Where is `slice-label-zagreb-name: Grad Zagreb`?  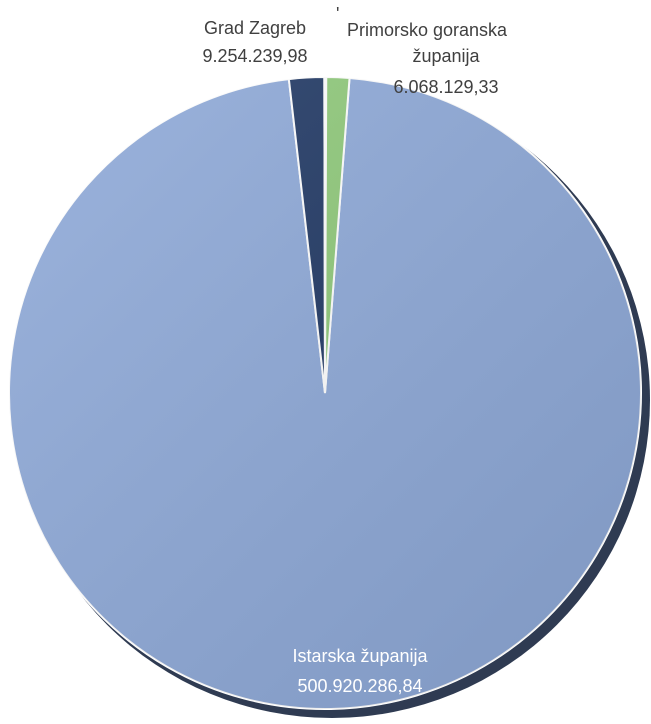
slice-label-zagreb-name: Grad Zagreb is located at coordinates (255, 28).